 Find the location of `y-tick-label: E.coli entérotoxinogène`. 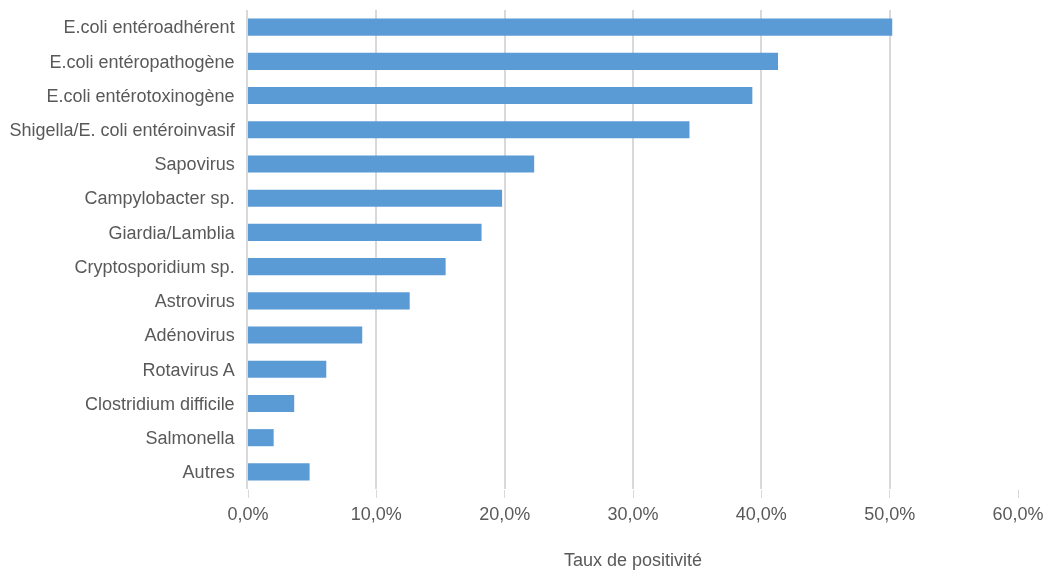

y-tick-label: E.coli entérotoxinogène is located at coordinates (140, 95).